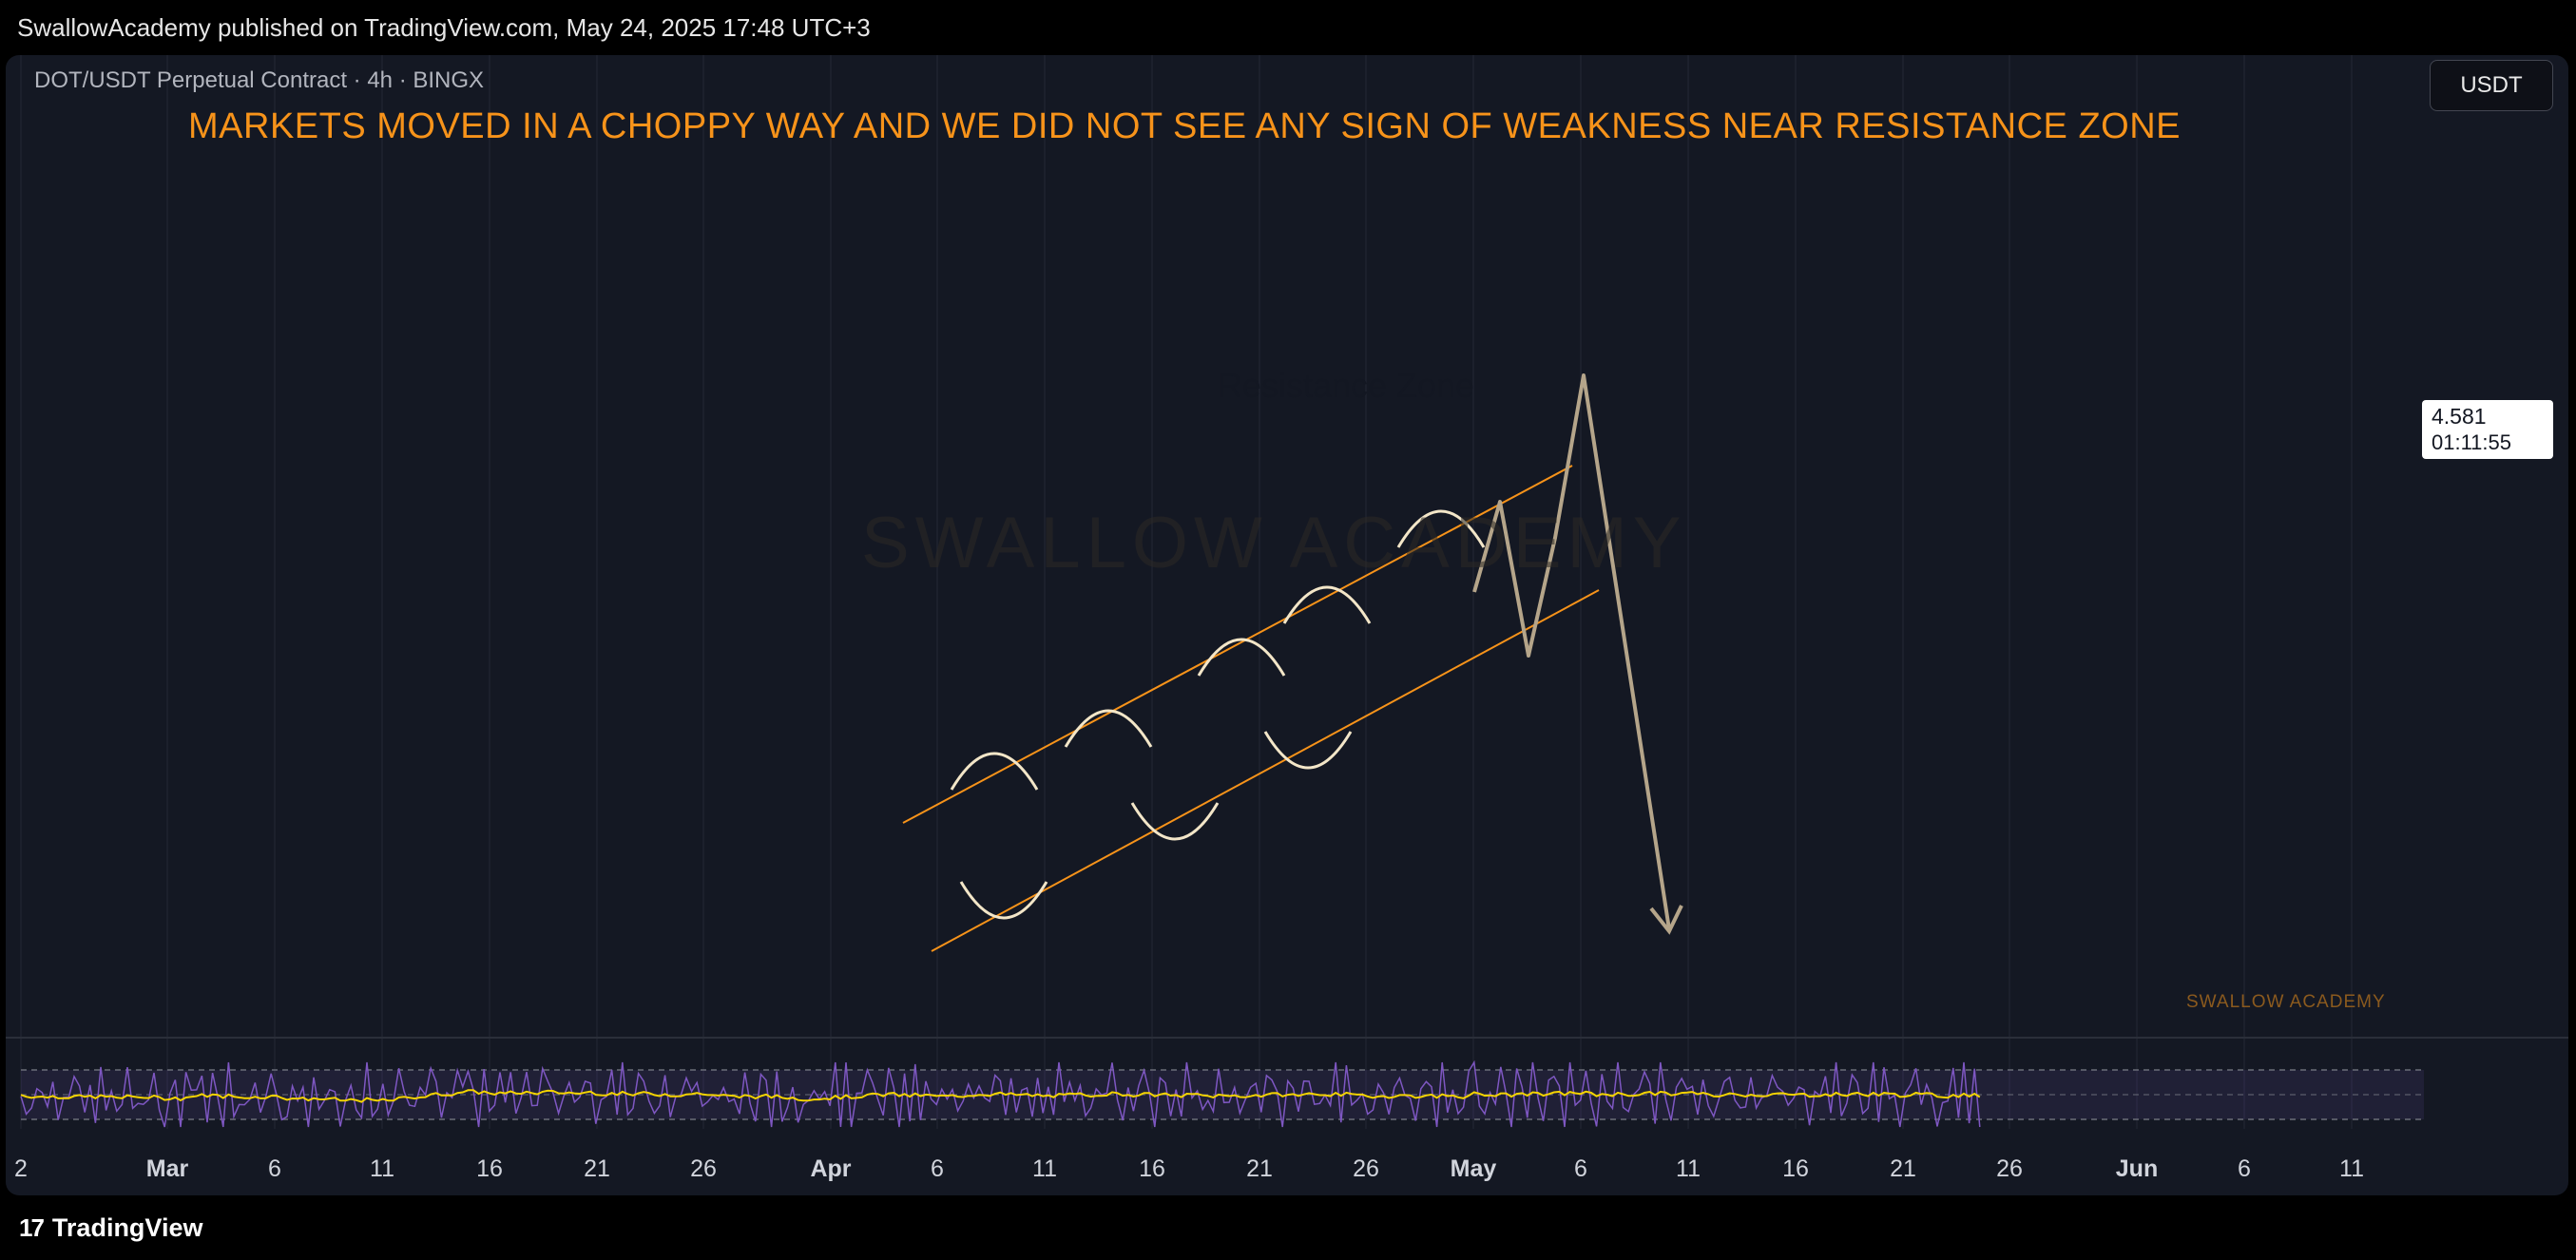 This screenshot has height=1260, width=2576. I want to click on x-tick-label: May, so click(1474, 1168).